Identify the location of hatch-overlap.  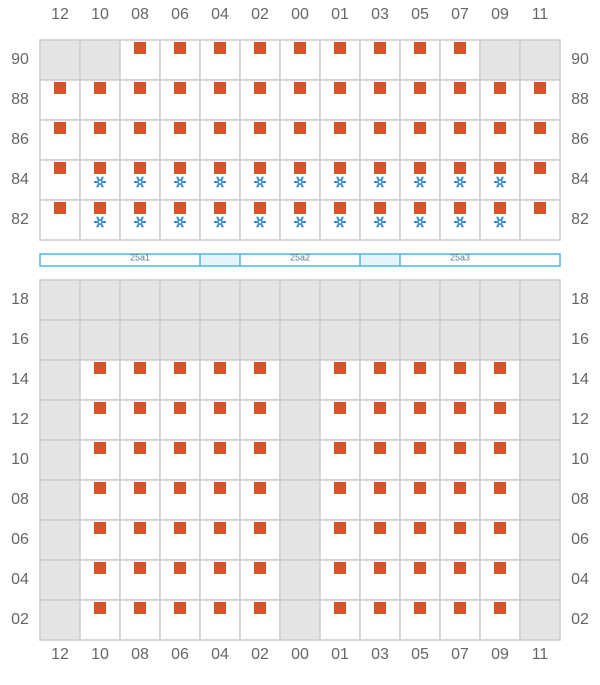
(220, 260).